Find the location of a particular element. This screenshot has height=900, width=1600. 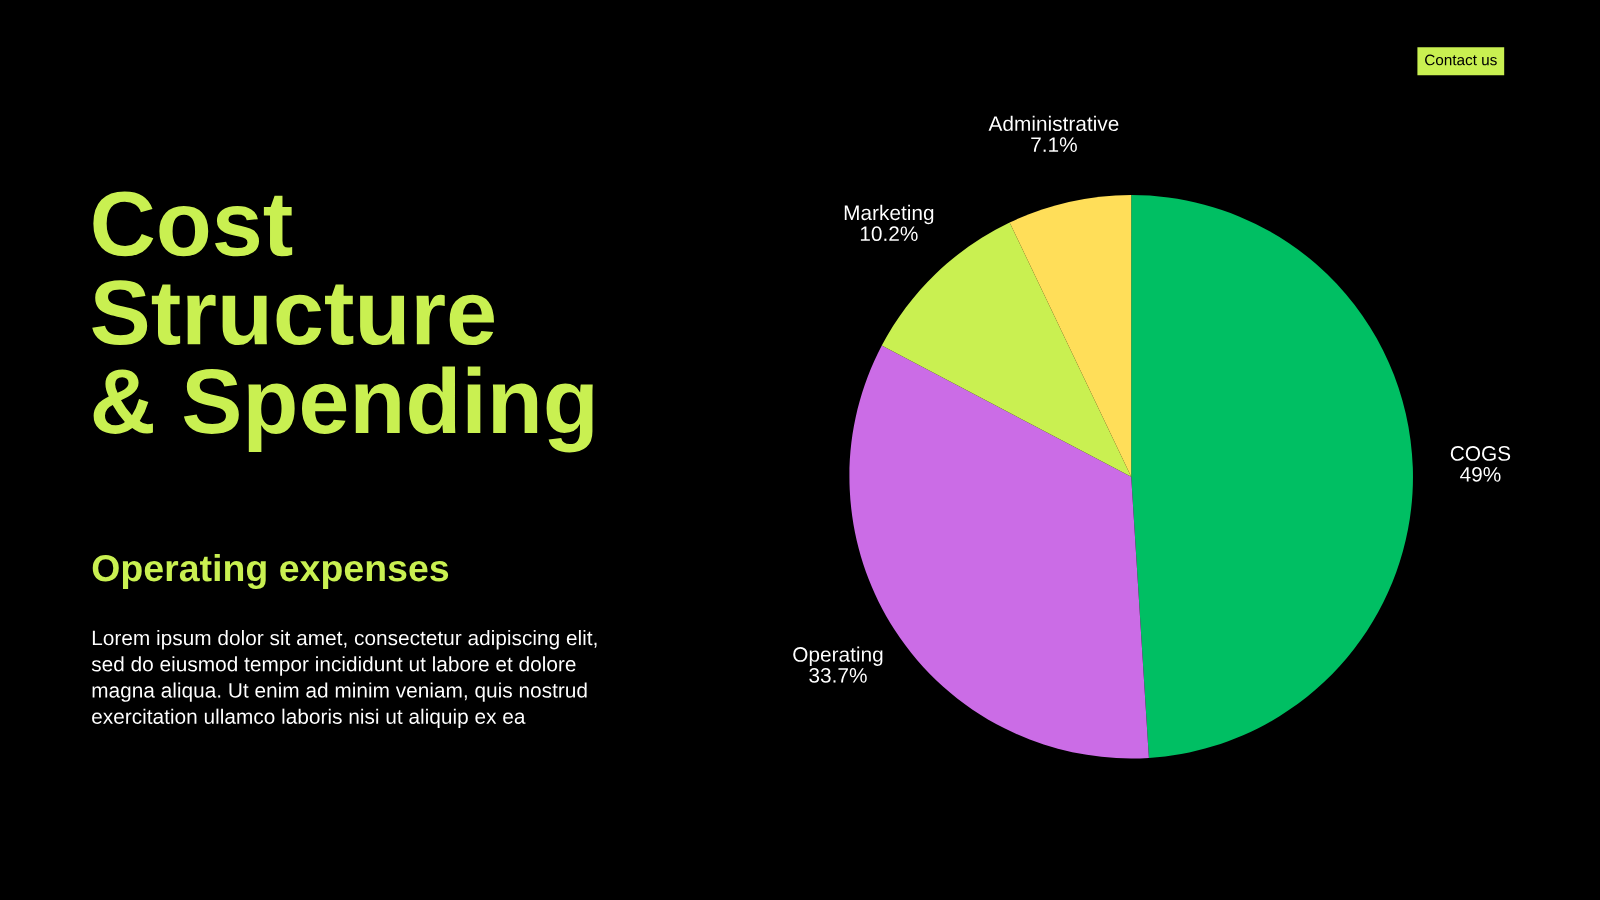

data-label: 7.1% is located at coordinates (1054, 144).